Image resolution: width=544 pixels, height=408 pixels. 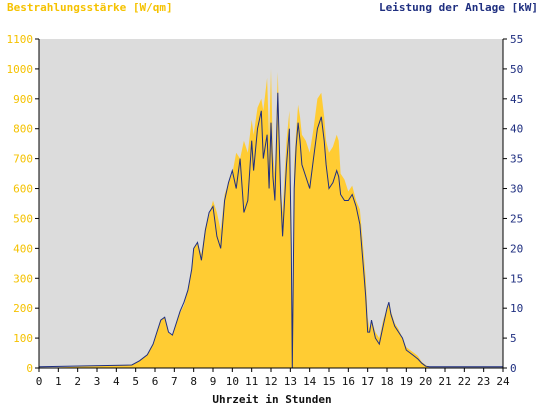 What do you see at coordinates (516, 69) in the screenshot?
I see `right-tick-label: 50` at bounding box center [516, 69].